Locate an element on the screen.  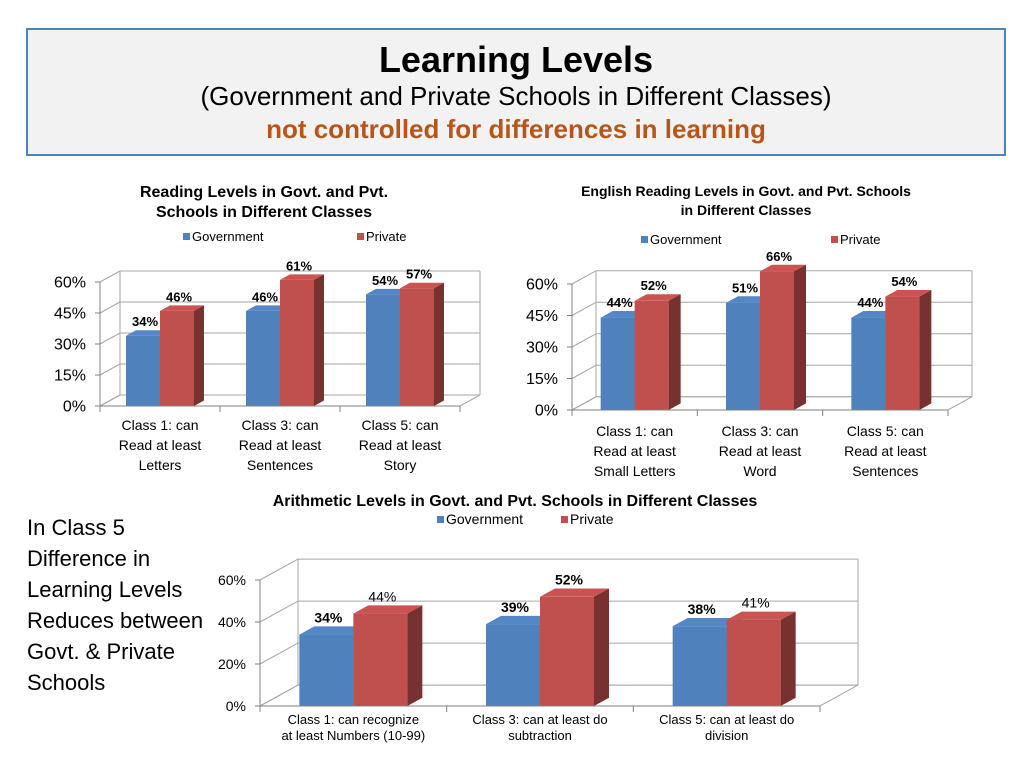
x-tick-label: Class 1: can recognize is located at coordinates (354, 719).